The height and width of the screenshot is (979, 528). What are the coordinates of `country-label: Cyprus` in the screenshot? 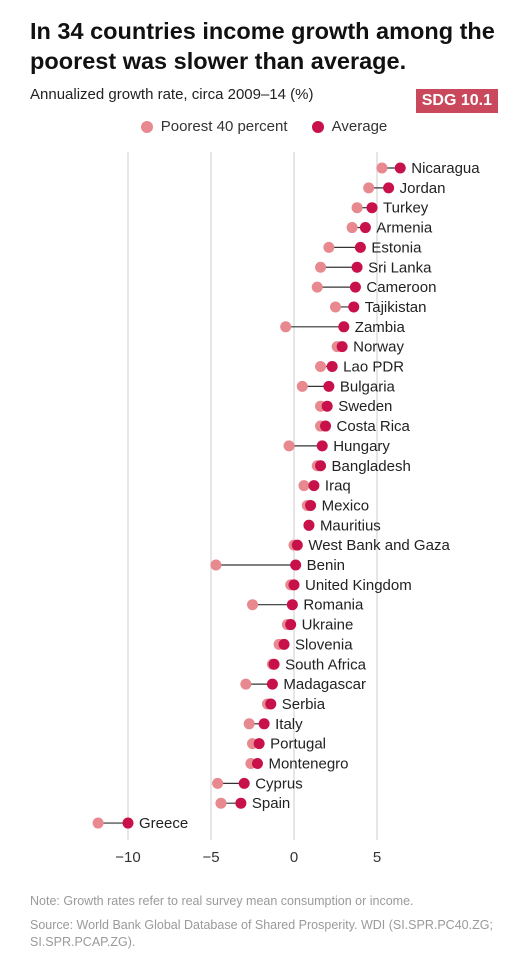 It's located at (279, 783).